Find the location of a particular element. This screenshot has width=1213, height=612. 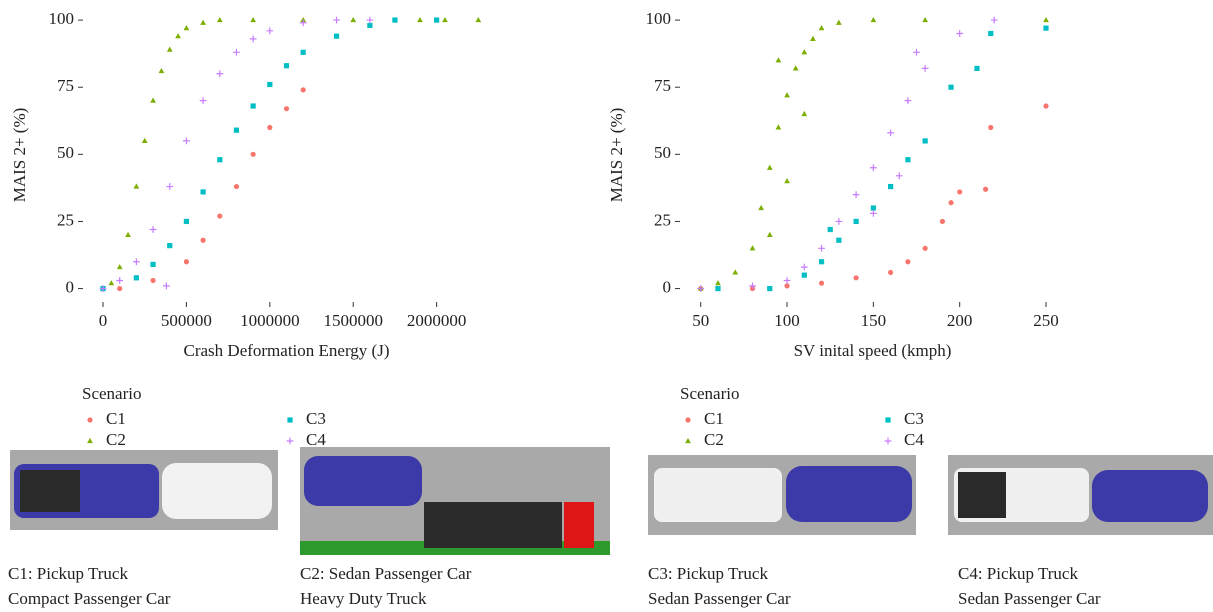

y-tick-label: 0 is located at coordinates (70, 286).